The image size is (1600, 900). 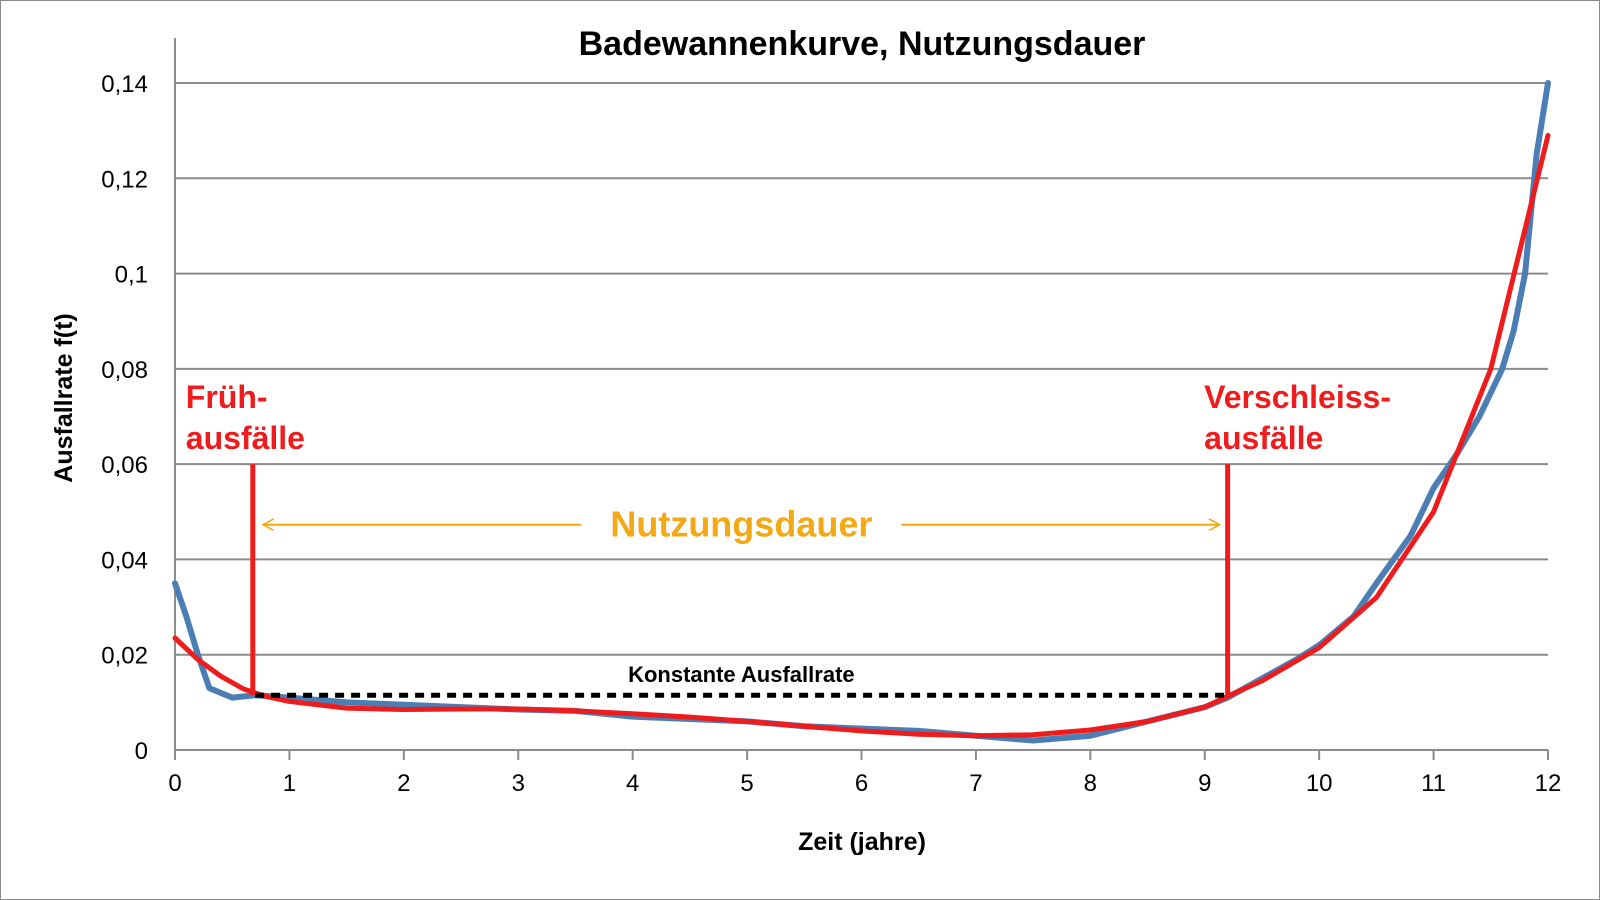 What do you see at coordinates (124, 179) in the screenshot?
I see `y-tick-label: 0,12` at bounding box center [124, 179].